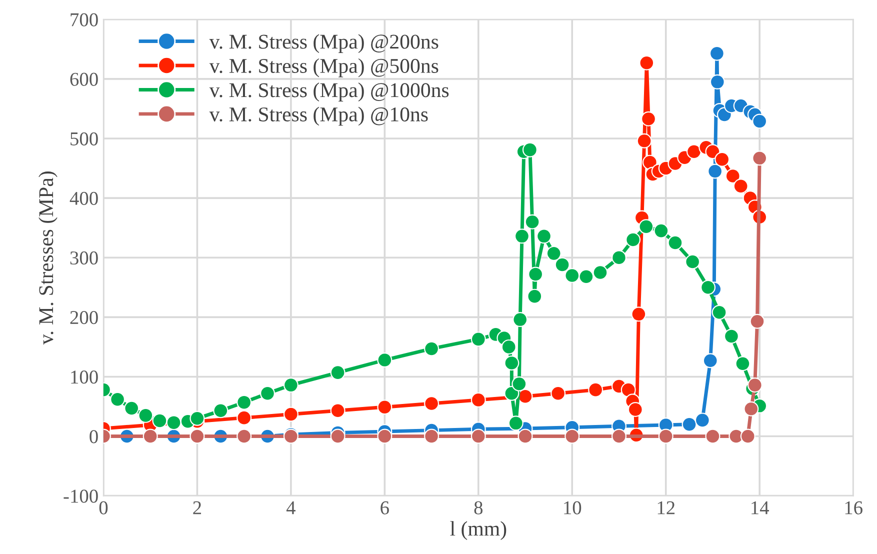  Describe the element at coordinates (329, 92) in the screenshot. I see `legend-label: v. M. Stress (Mpa) @1000ns` at that location.